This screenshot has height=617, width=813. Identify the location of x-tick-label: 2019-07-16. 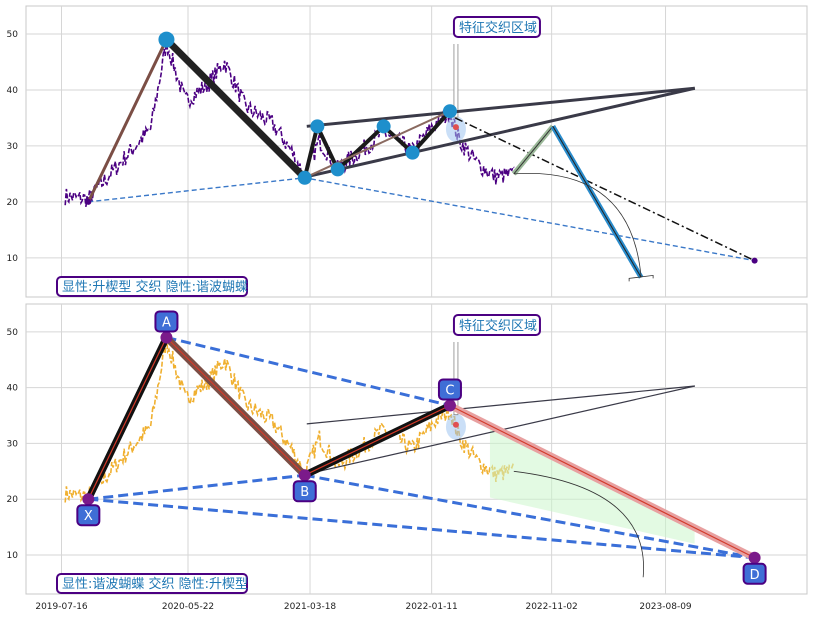
(61, 607).